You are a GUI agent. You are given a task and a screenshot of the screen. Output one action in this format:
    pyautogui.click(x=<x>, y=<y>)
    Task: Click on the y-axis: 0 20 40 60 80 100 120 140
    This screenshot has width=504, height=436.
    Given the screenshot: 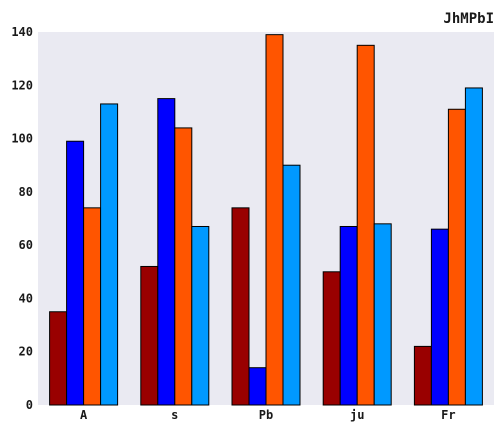 What is the action you would take?
    pyautogui.click(x=22, y=218)
    